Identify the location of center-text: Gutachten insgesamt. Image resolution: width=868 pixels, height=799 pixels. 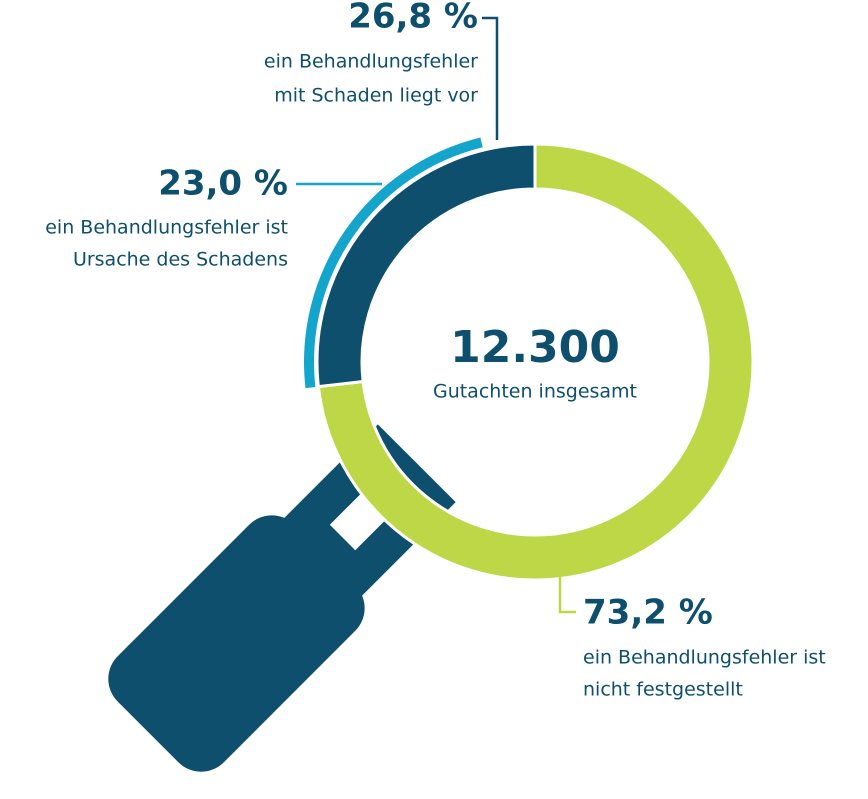
(535, 392).